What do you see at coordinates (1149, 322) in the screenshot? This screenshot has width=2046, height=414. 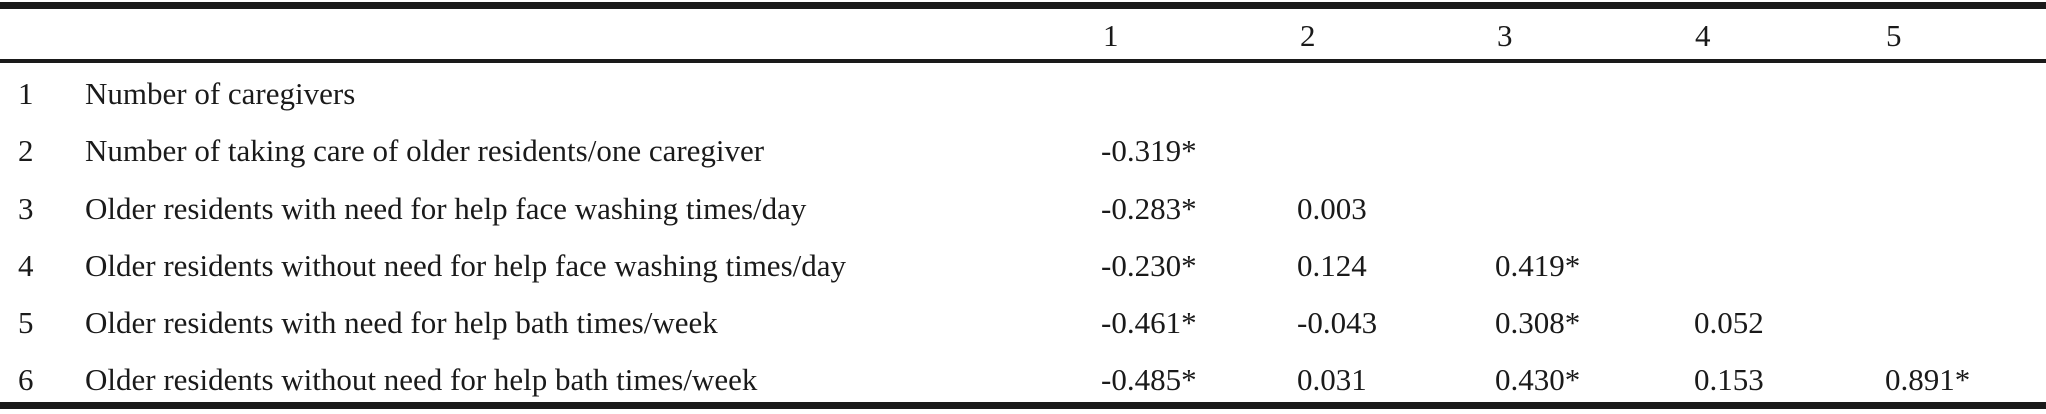 I see `correlation-value: -0.461*` at bounding box center [1149, 322].